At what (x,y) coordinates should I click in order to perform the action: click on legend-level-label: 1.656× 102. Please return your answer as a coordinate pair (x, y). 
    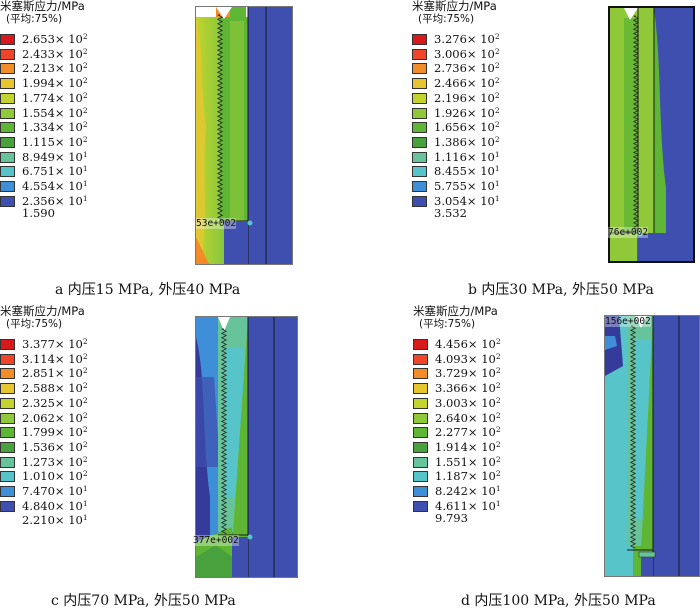
    Looking at the image, I should click on (467, 127).